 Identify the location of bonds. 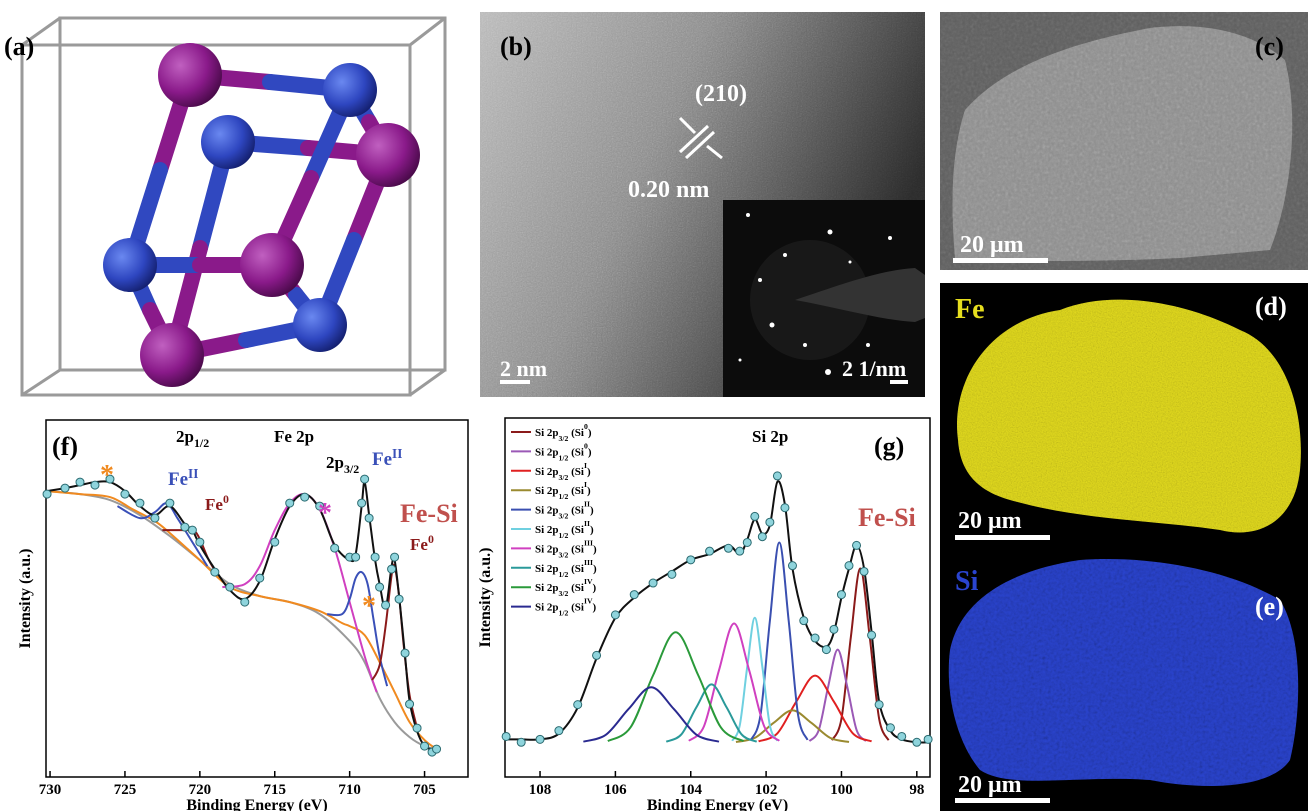
(259, 215).